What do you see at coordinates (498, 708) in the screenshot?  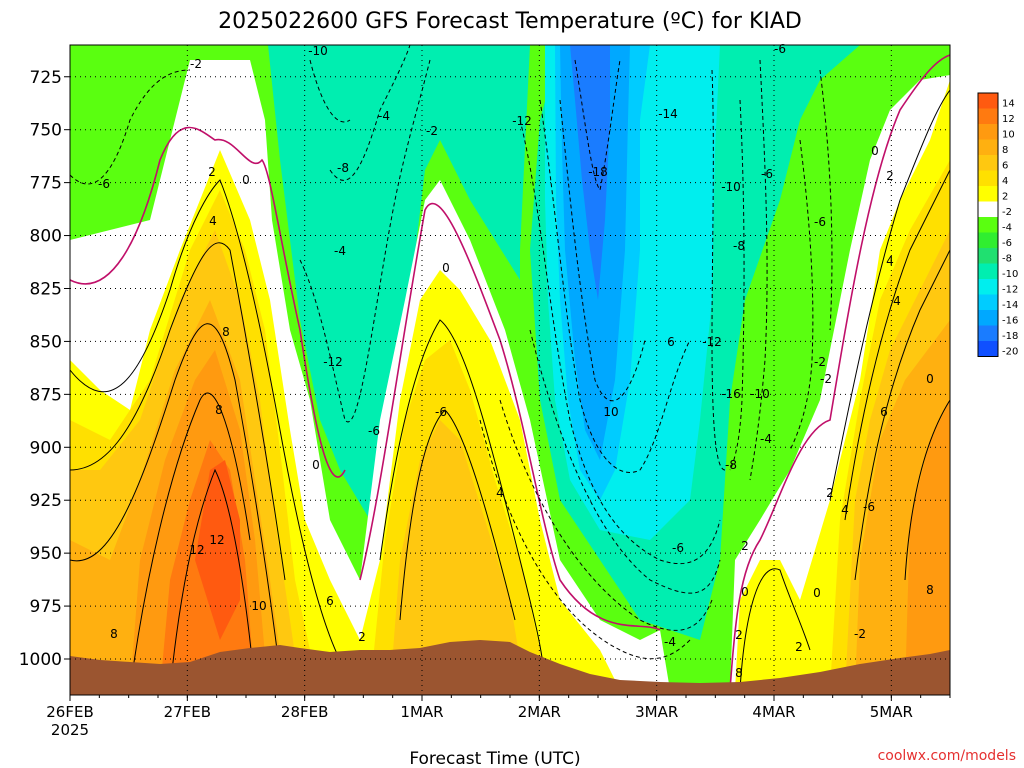 I see `x-axis: 26FEB 27FEB 28FEB 1MAR 2MAR 3MAR 4MAR 5MAR` at bounding box center [498, 708].